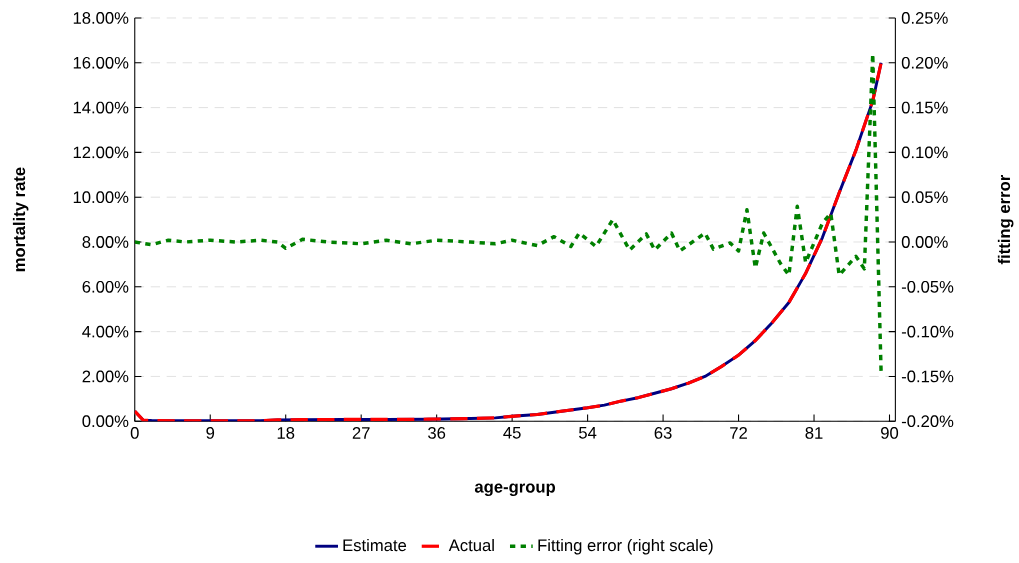 The image size is (1019, 563). I want to click on y2-tick-label: 0.25%, so click(924, 18).